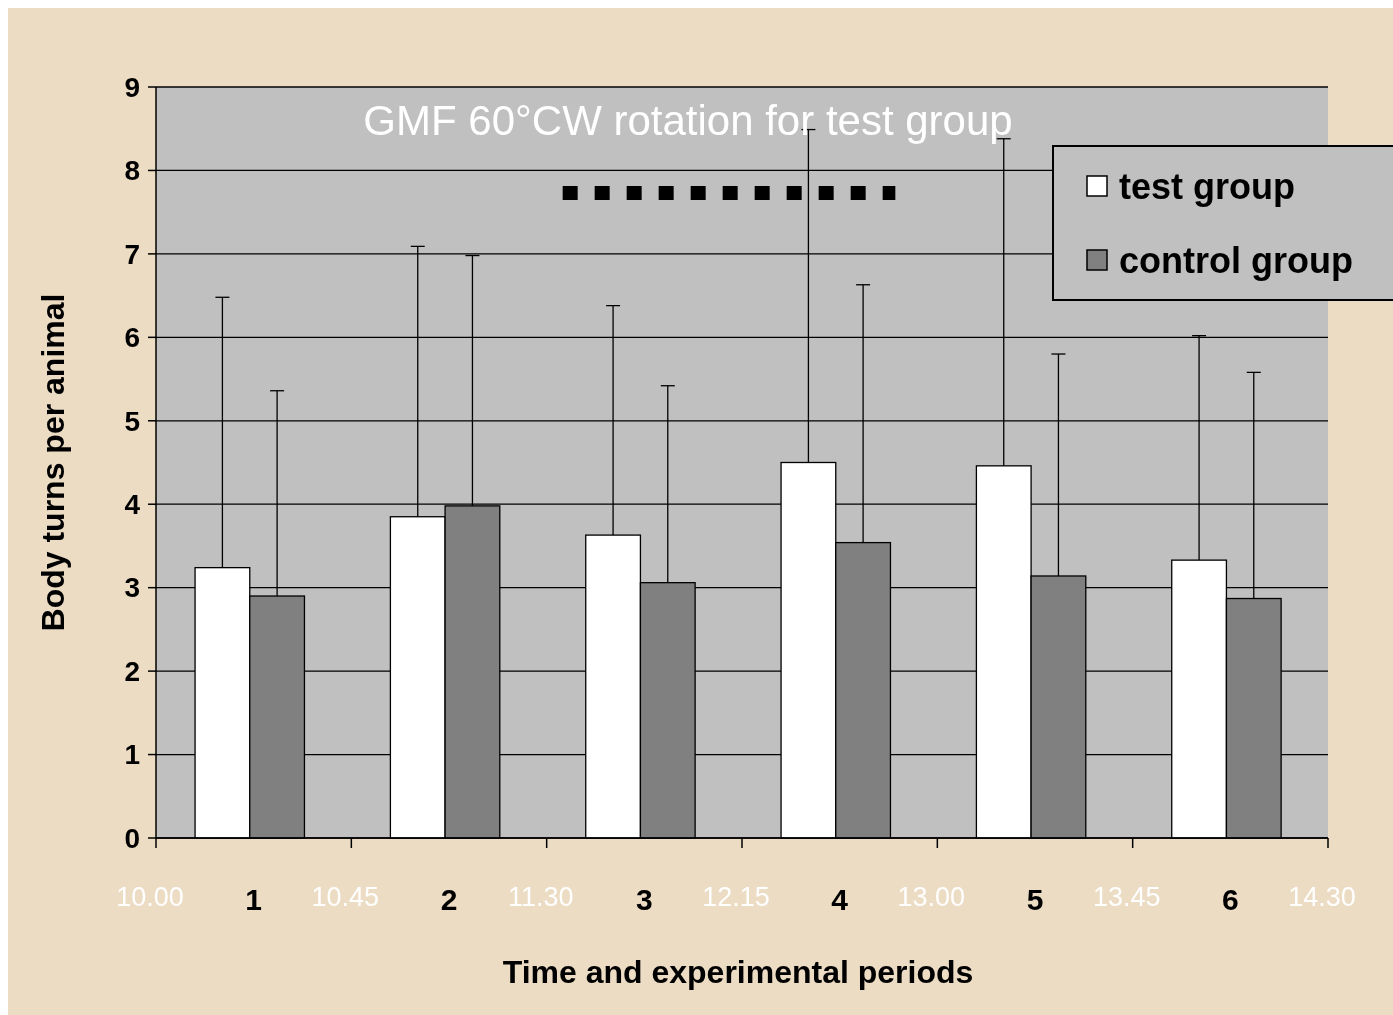 This screenshot has height=1015, width=1393. I want to click on x-tick-label: 6, so click(1230, 899).